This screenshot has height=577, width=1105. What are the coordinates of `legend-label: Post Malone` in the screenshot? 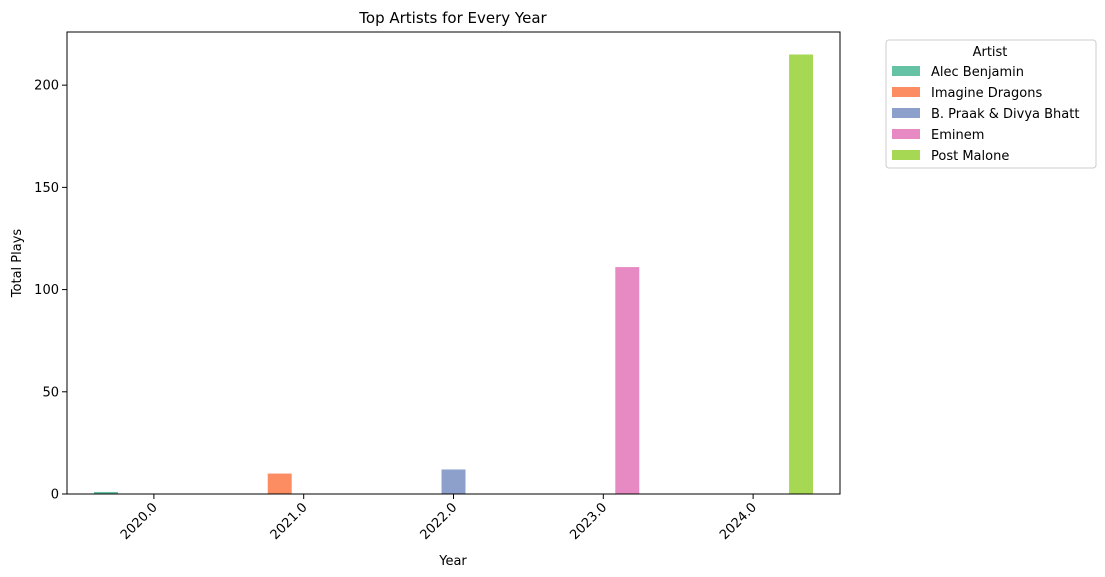 It's located at (970, 156).